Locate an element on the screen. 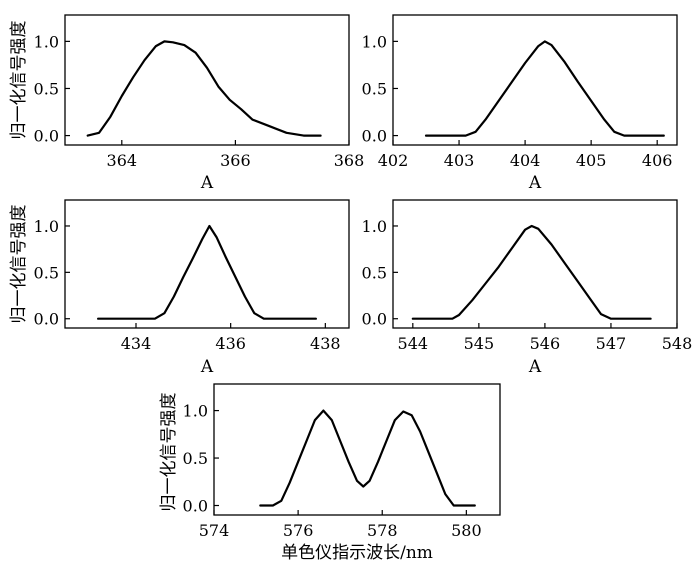 The width and height of the screenshot is (700, 563). x-tick-label: 402 is located at coordinates (393, 160).